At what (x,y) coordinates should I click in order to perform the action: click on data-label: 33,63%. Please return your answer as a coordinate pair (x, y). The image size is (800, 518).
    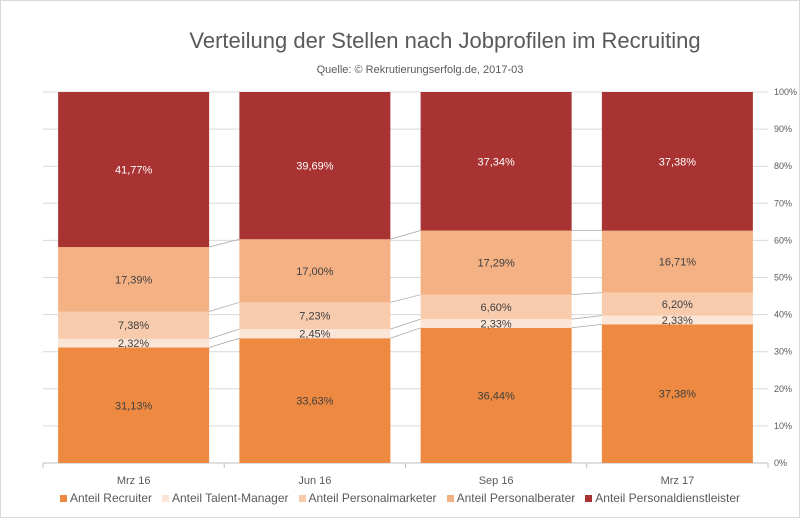
    Looking at the image, I should click on (315, 402).